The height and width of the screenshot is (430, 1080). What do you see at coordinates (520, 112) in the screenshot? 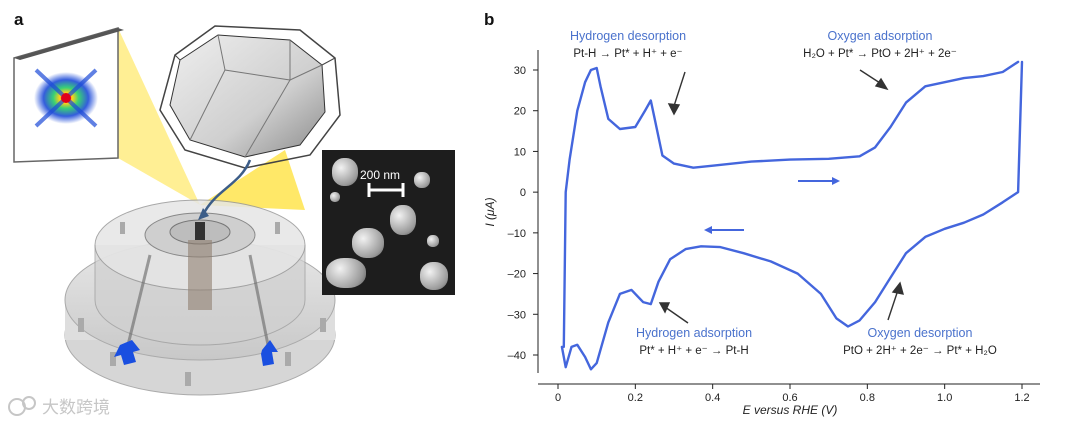
I see `y-tick-label: 20` at bounding box center [520, 112].